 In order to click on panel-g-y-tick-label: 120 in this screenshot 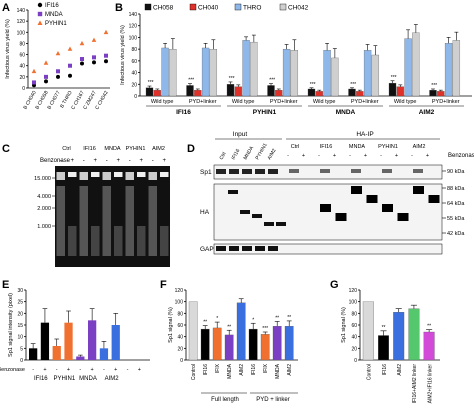, I will do `click(353, 291)`.